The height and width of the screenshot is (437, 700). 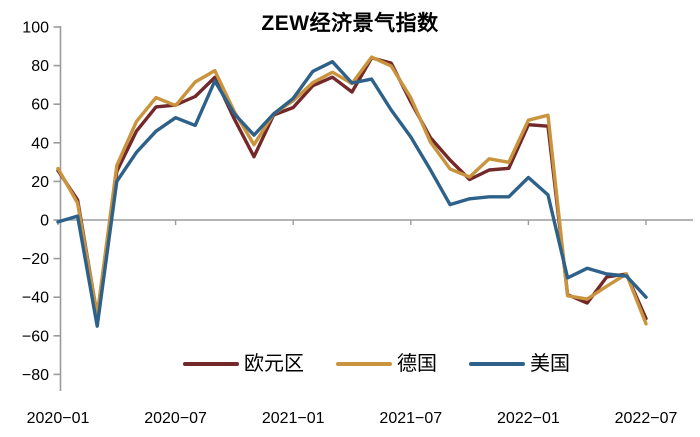 What do you see at coordinates (364, 364) in the screenshot?
I see `germany-legend-line-icon` at bounding box center [364, 364].